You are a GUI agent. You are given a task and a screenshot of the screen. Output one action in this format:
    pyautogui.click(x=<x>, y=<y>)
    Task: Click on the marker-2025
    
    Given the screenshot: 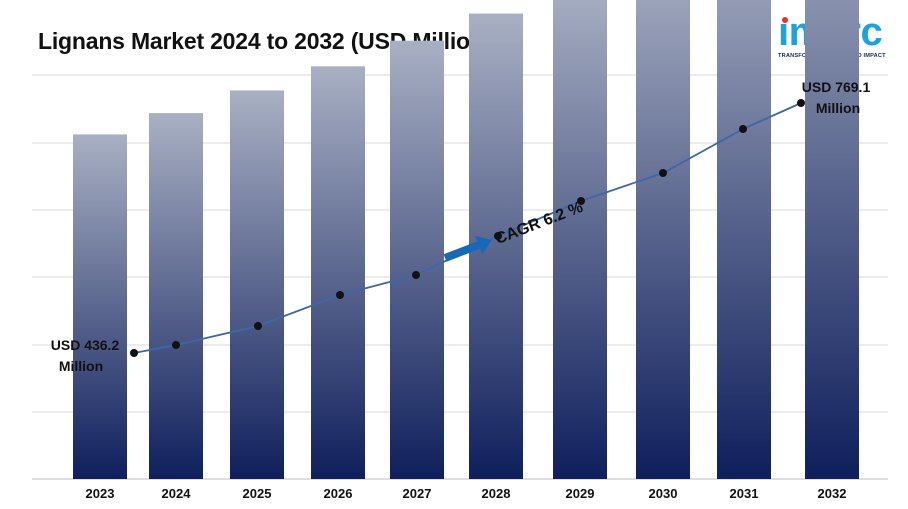 What is the action you would take?
    pyautogui.click(x=258, y=326)
    